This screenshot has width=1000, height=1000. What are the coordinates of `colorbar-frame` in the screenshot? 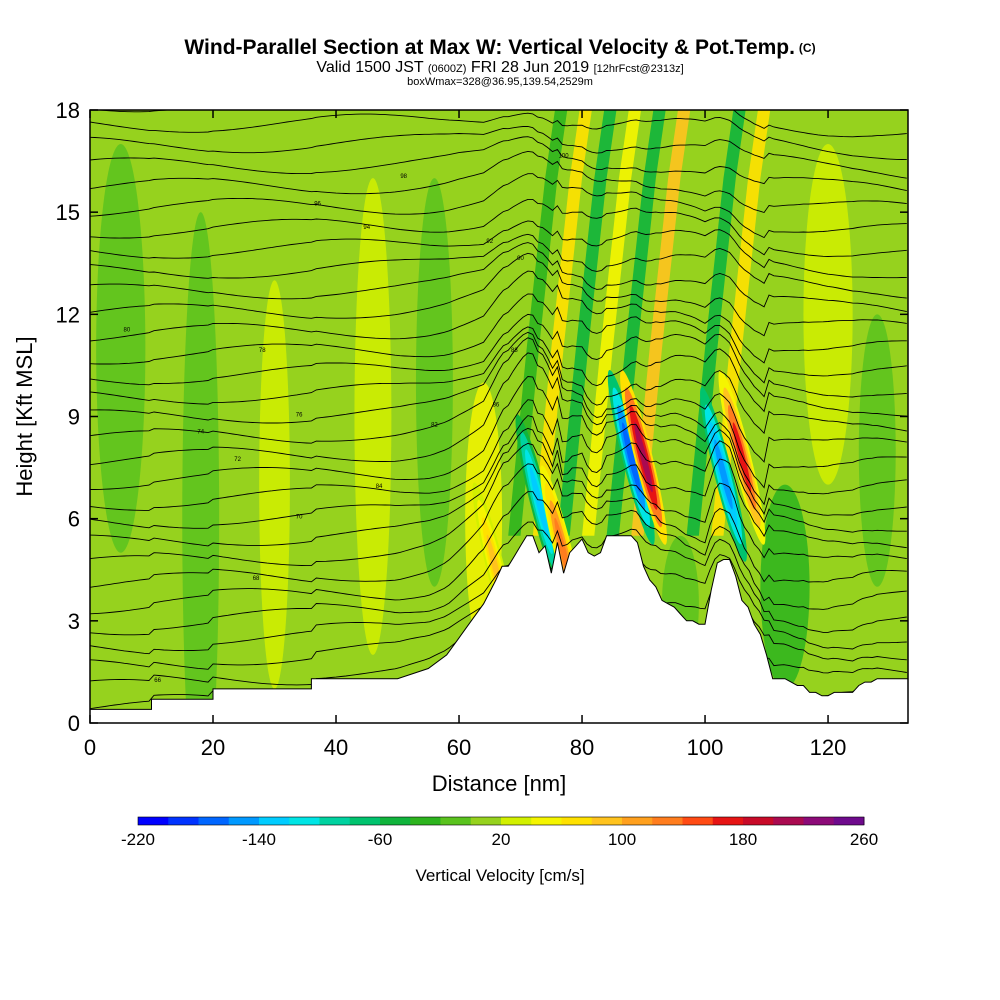 It's located at (501, 821).